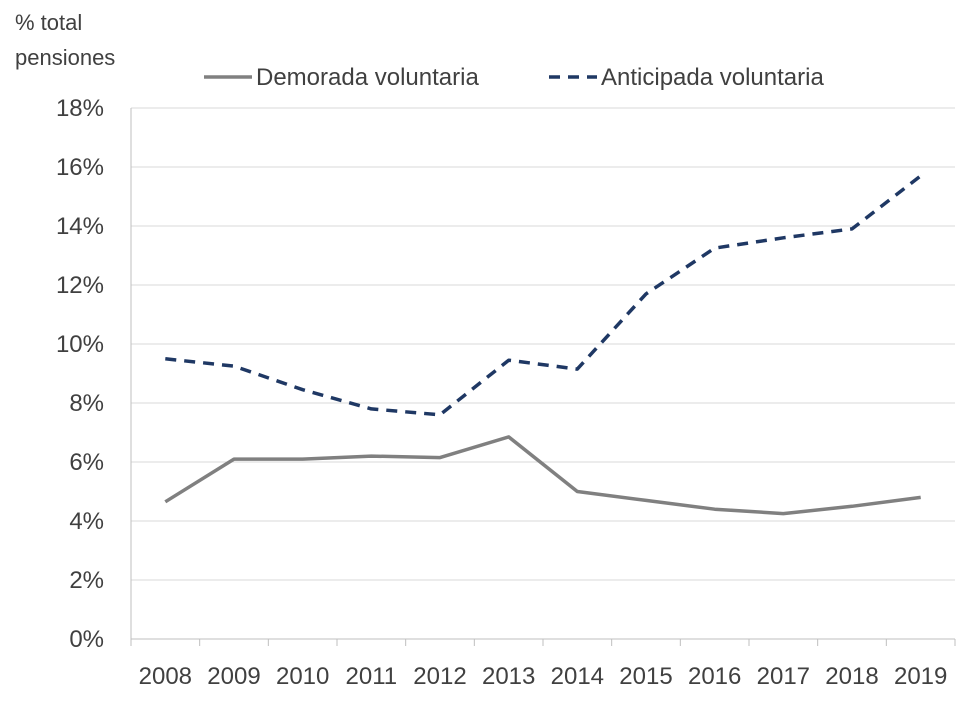  I want to click on y-tick-label-7: 14%, so click(80, 226).